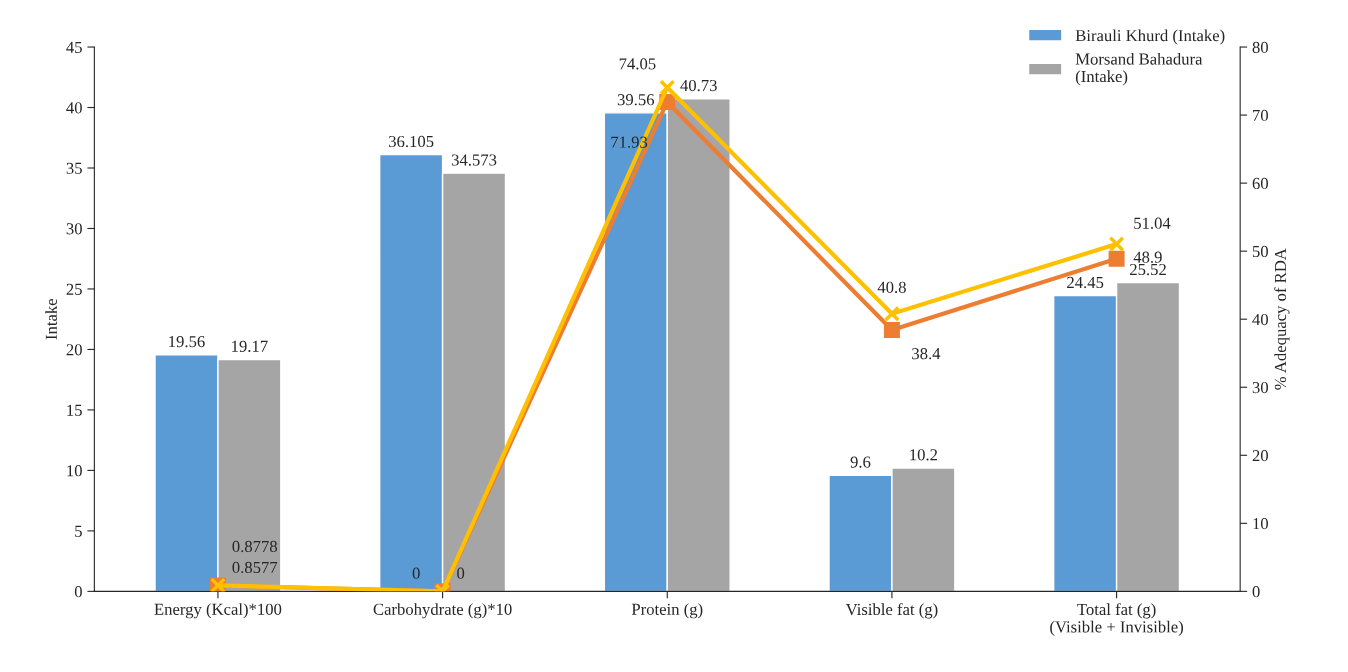 The image size is (1348, 672). I want to click on legend-label: Morsand Bahadura (Intake), so click(1139, 69).